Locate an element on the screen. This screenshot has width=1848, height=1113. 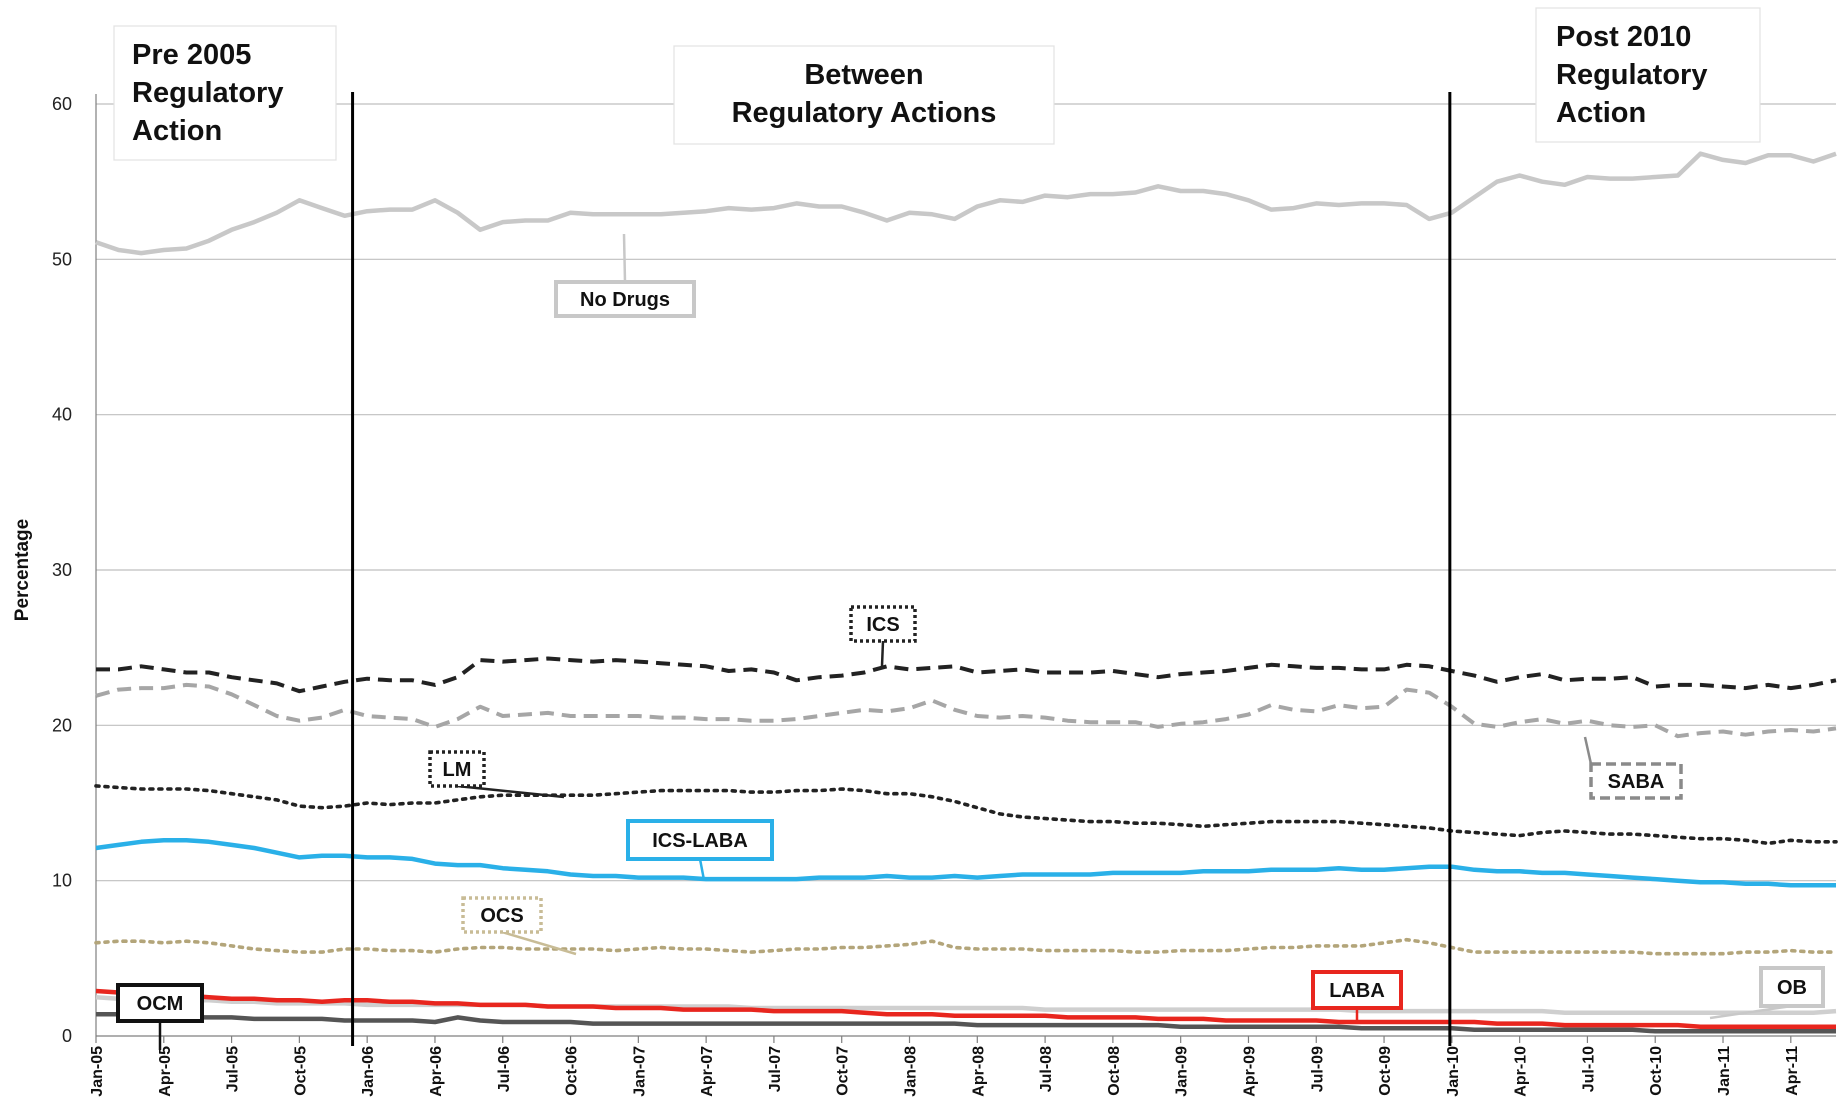
annotation-label: ICS is located at coordinates (882, 625).